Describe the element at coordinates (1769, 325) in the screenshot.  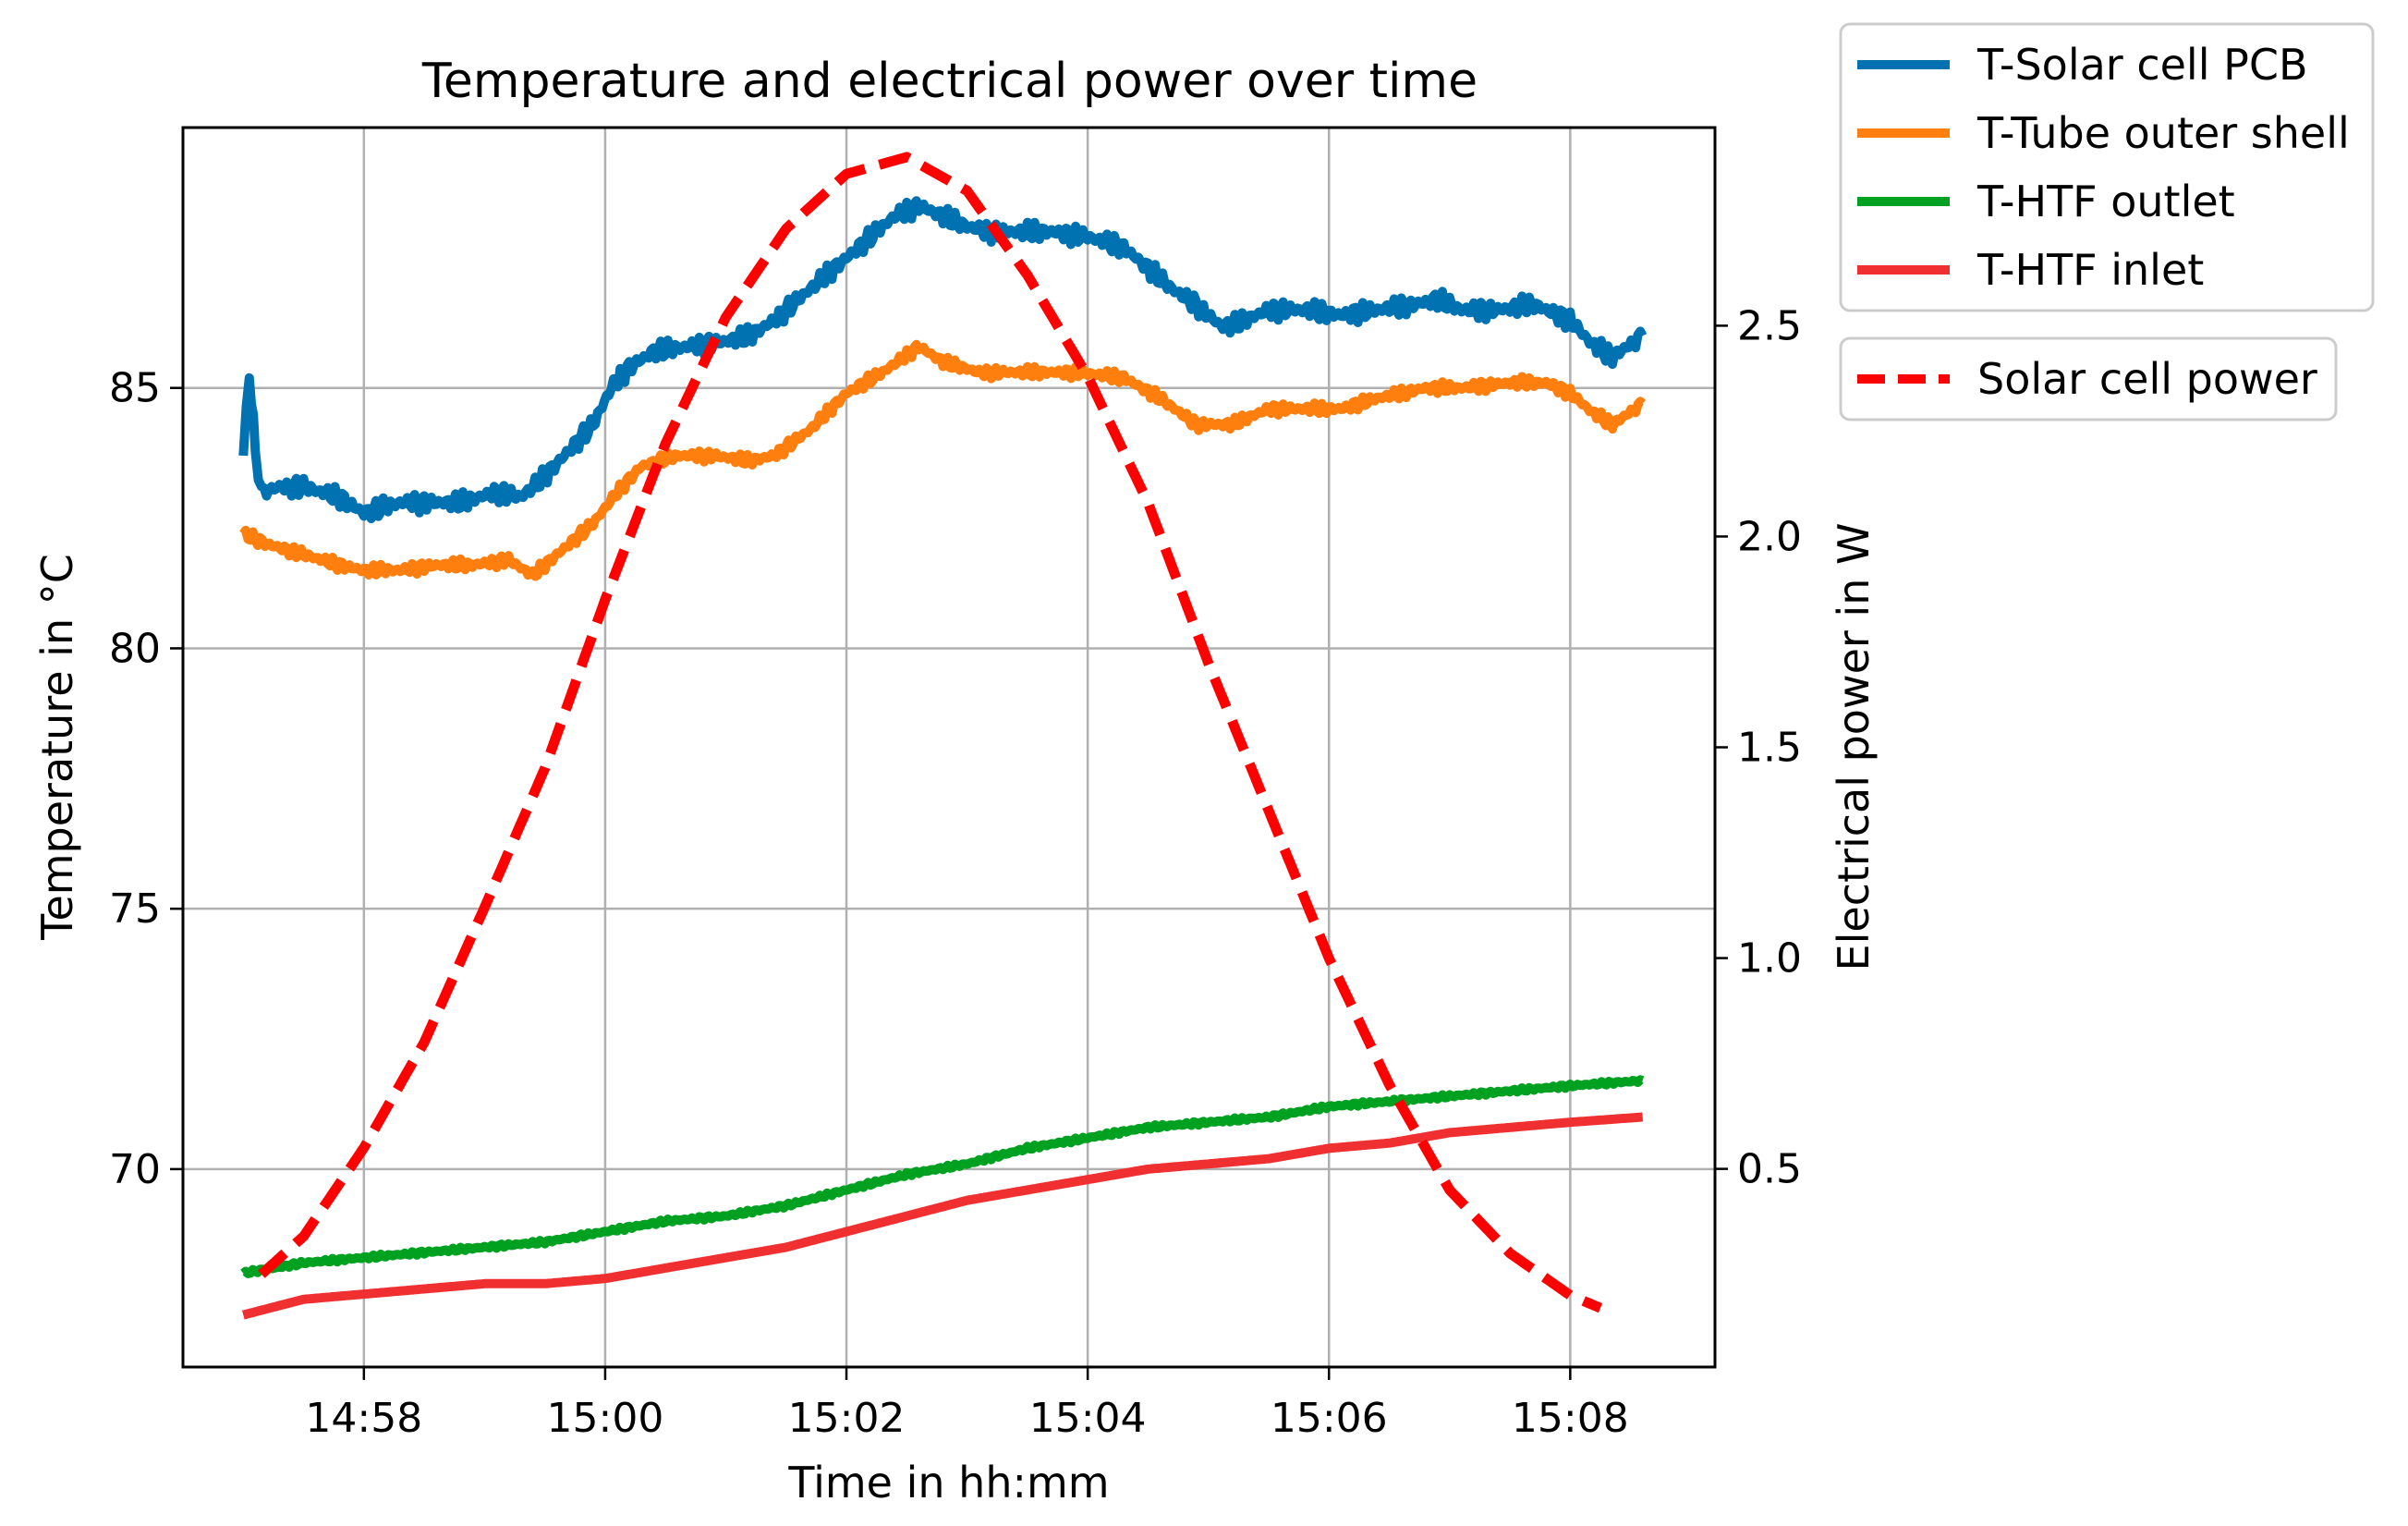
I see `y-right-tick-label: 2.5` at that location.